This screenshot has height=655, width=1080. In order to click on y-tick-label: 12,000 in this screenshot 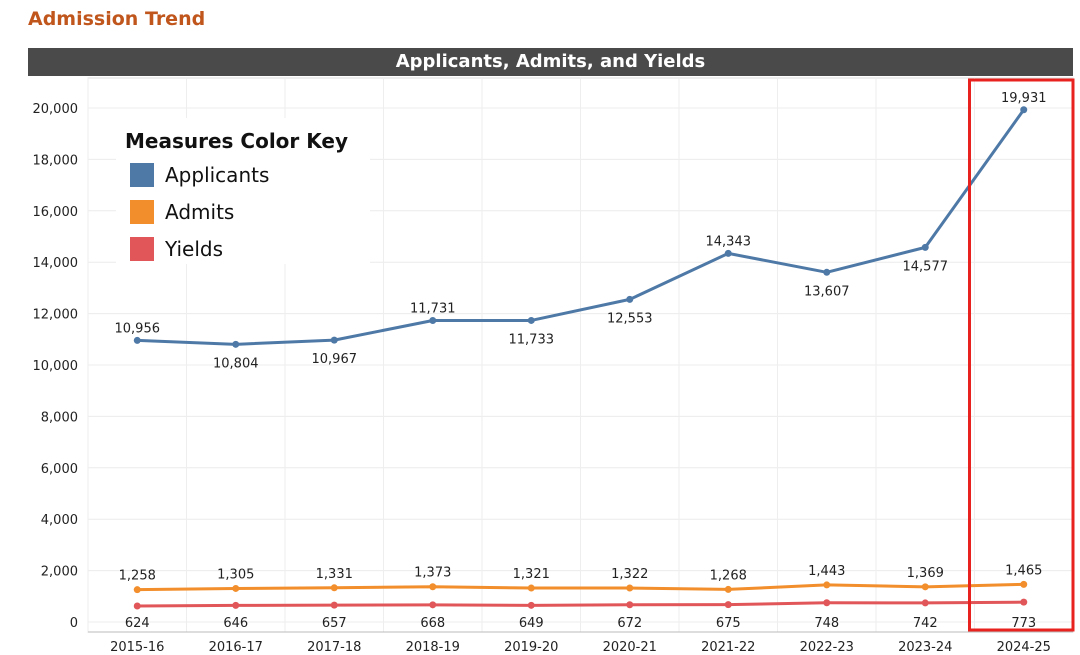, I will do `click(56, 315)`.